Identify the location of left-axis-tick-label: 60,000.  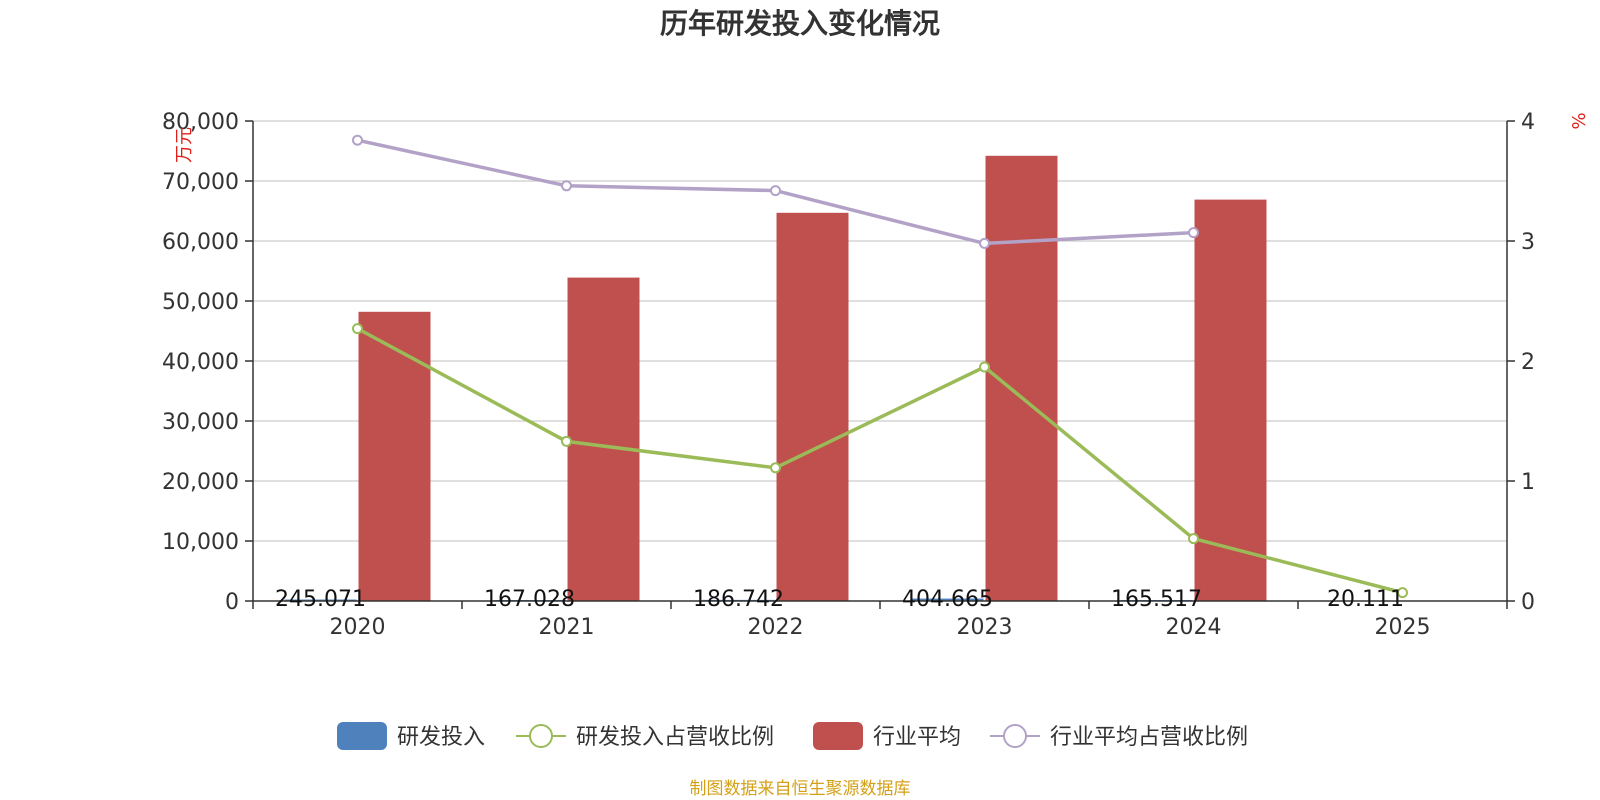
(200, 242).